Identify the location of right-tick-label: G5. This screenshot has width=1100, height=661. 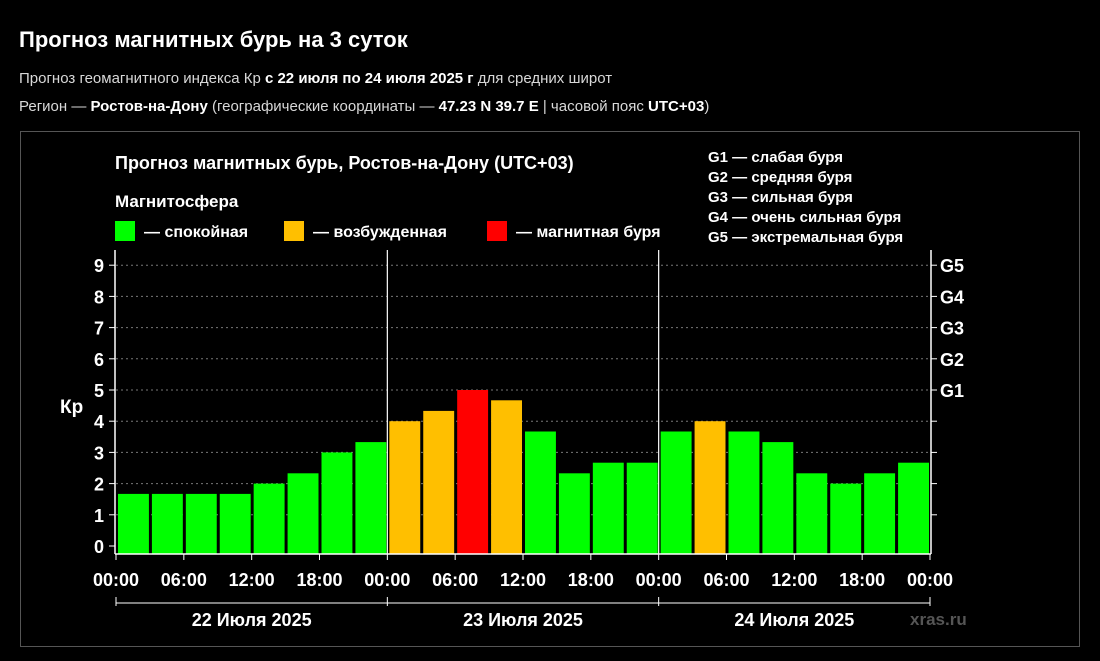
(952, 266).